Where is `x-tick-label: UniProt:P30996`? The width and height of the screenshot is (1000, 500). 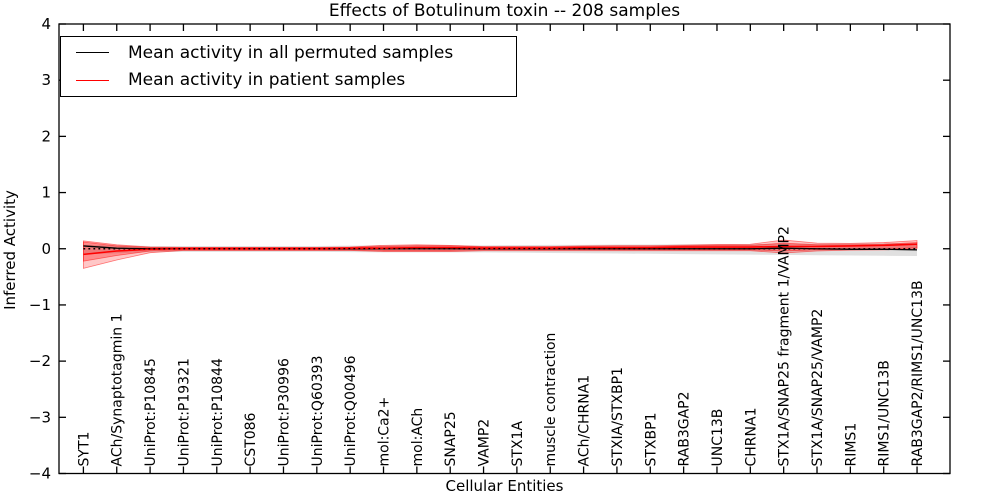 x-tick-label: UniProt:P30996 is located at coordinates (284, 412).